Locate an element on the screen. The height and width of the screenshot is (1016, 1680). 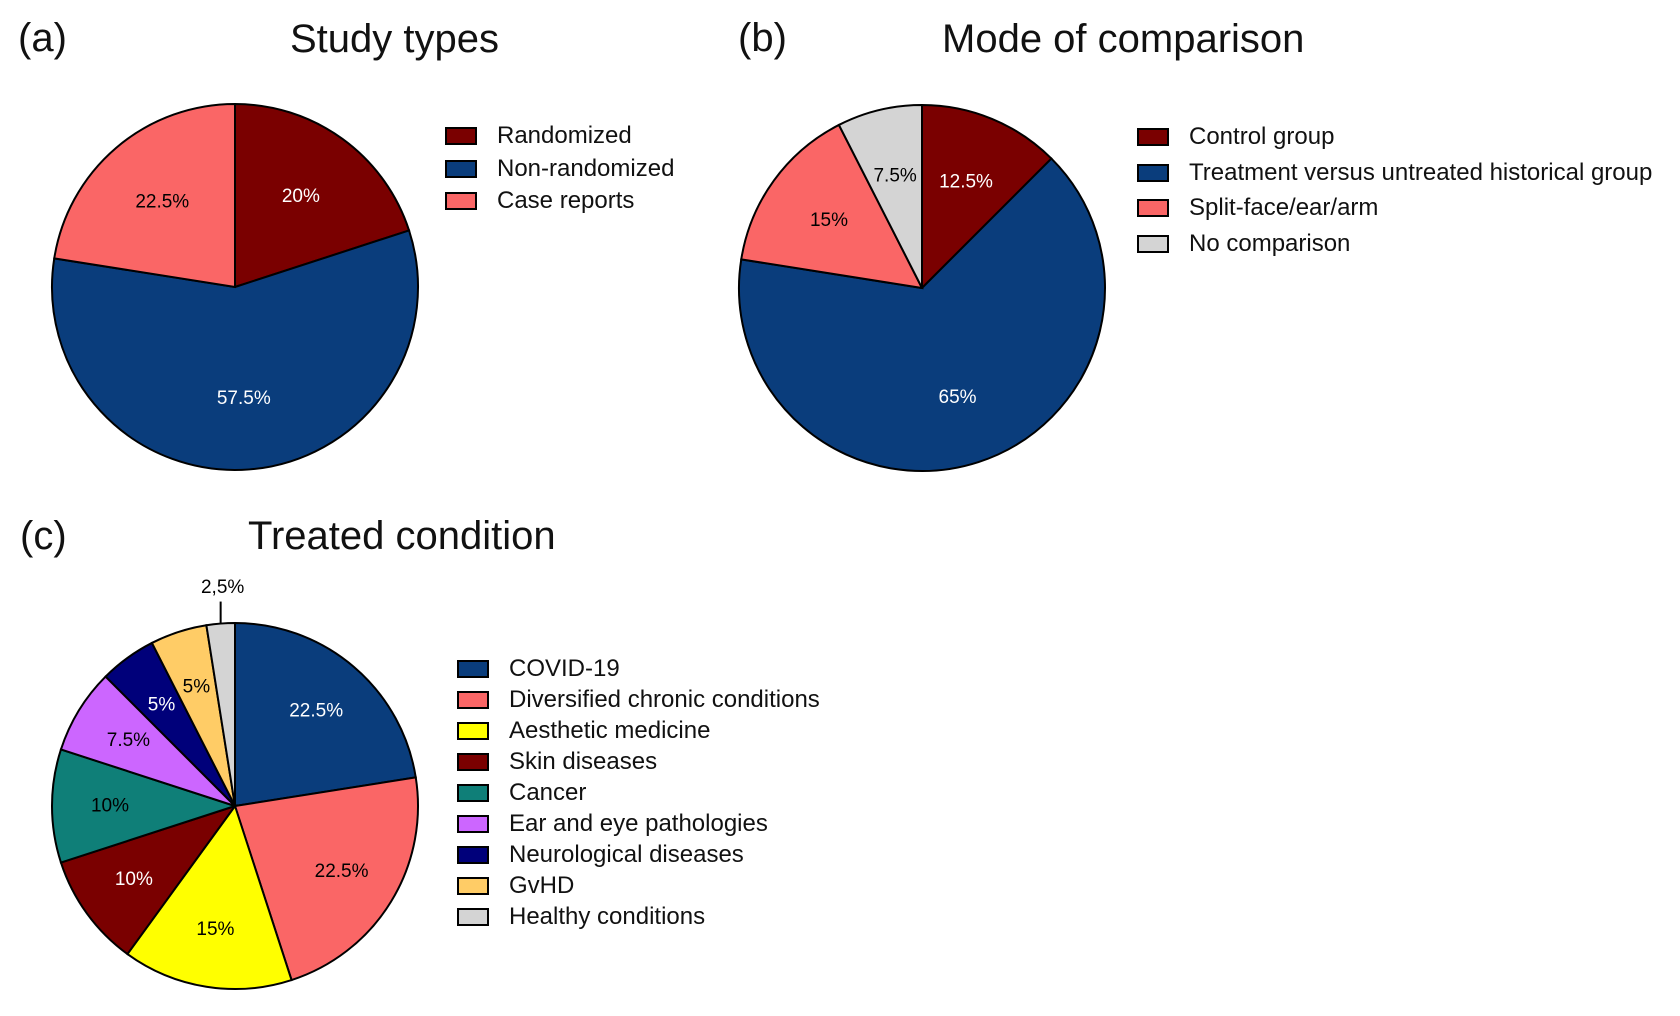
chart-title-mode-of-comparison: Mode of comparison is located at coordinates (1123, 39).